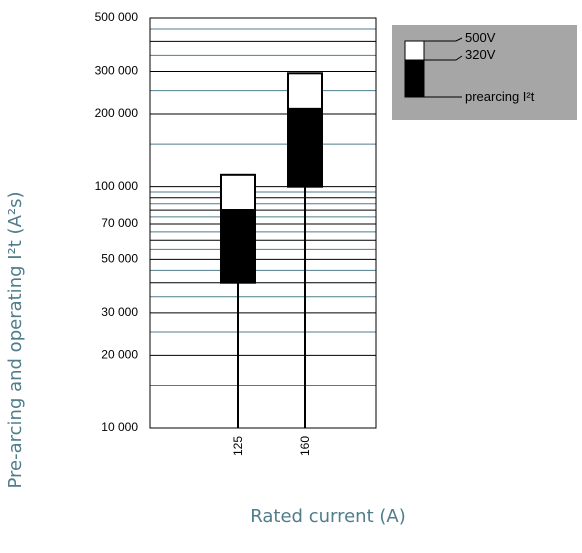 The width and height of the screenshot is (582, 553). I want to click on x-tick-label: 125, so click(238, 446).